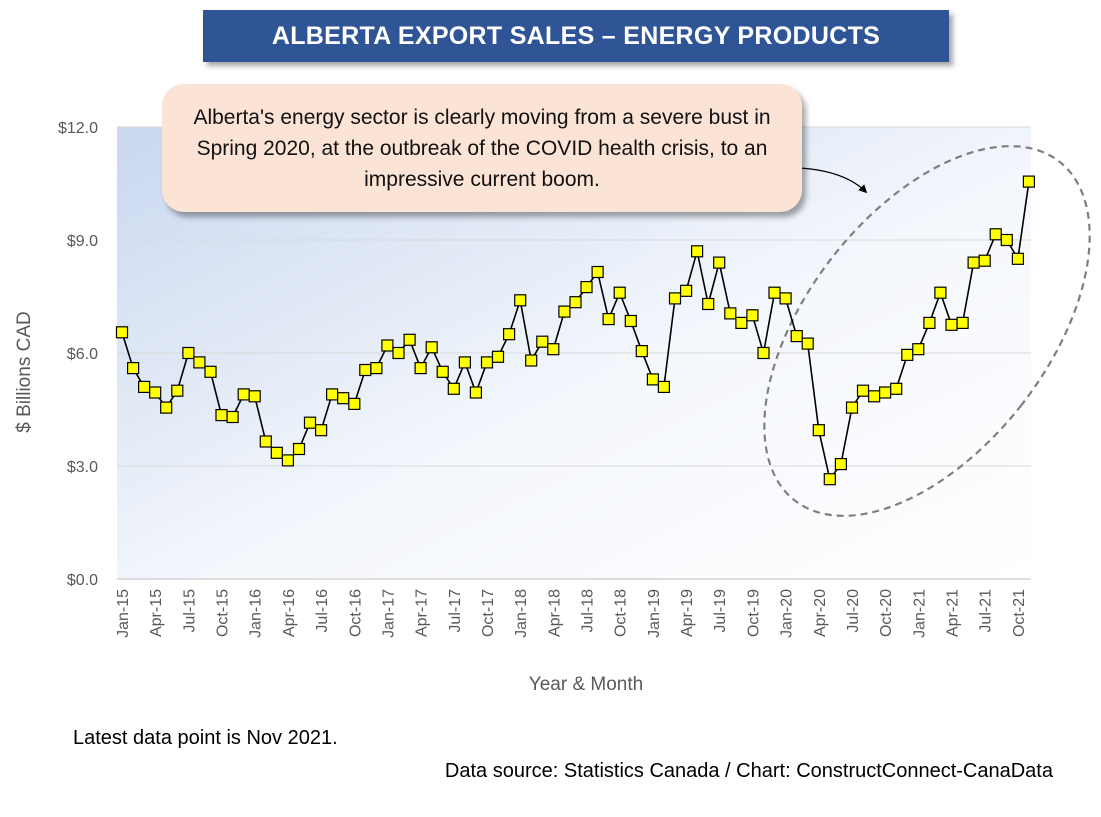 Image resolution: width=1101 pixels, height=817 pixels. I want to click on x-tick-label: Oct-19, so click(753, 613).